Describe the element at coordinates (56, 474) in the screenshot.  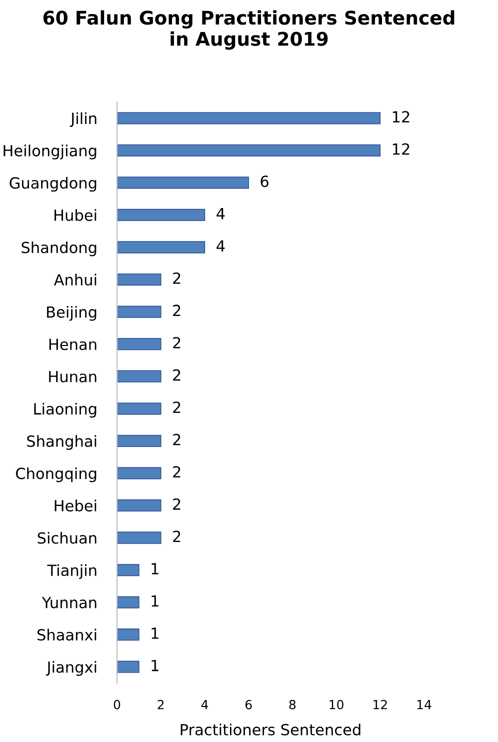
I see `y-tick-label: Chongqing` at that location.